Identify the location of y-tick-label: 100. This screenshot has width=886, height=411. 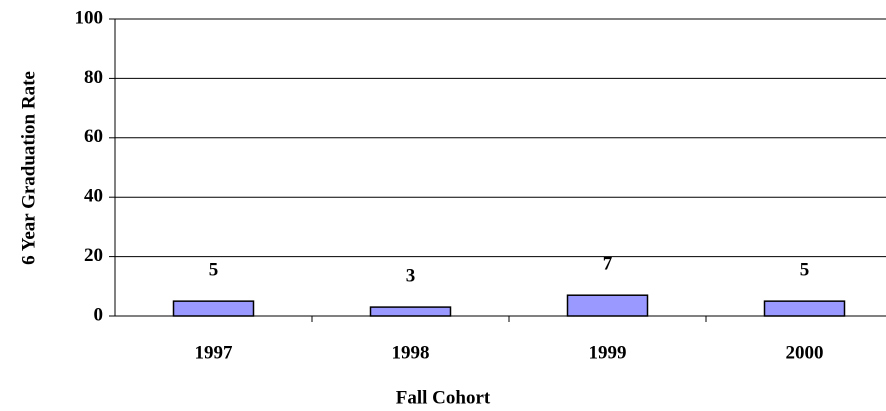
(89, 17).